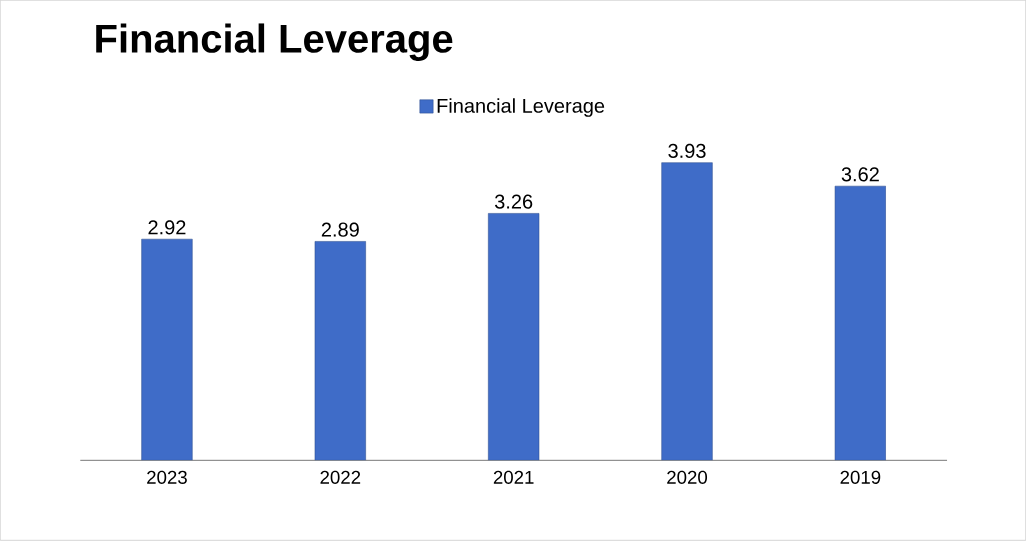  What do you see at coordinates (340, 477) in the screenshot?
I see `x-tick-label: 2022` at bounding box center [340, 477].